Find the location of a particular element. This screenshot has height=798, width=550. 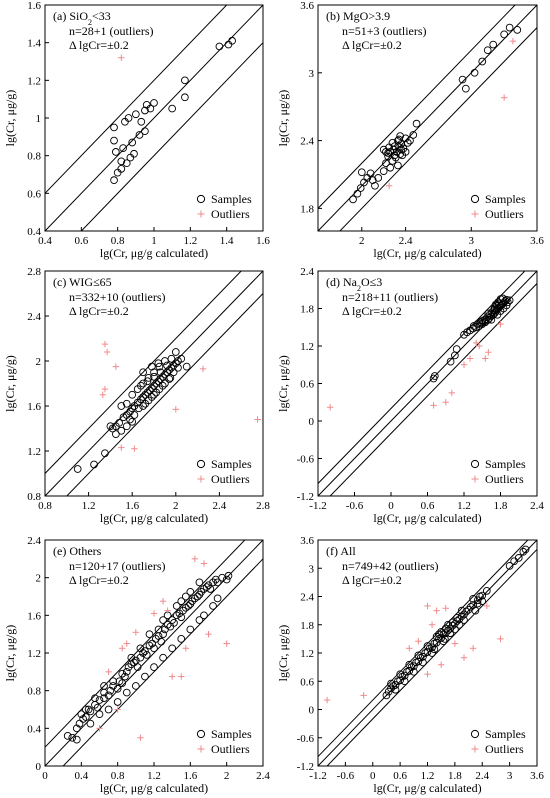

y-tick-label: 3 is located at coordinates (312, 569).